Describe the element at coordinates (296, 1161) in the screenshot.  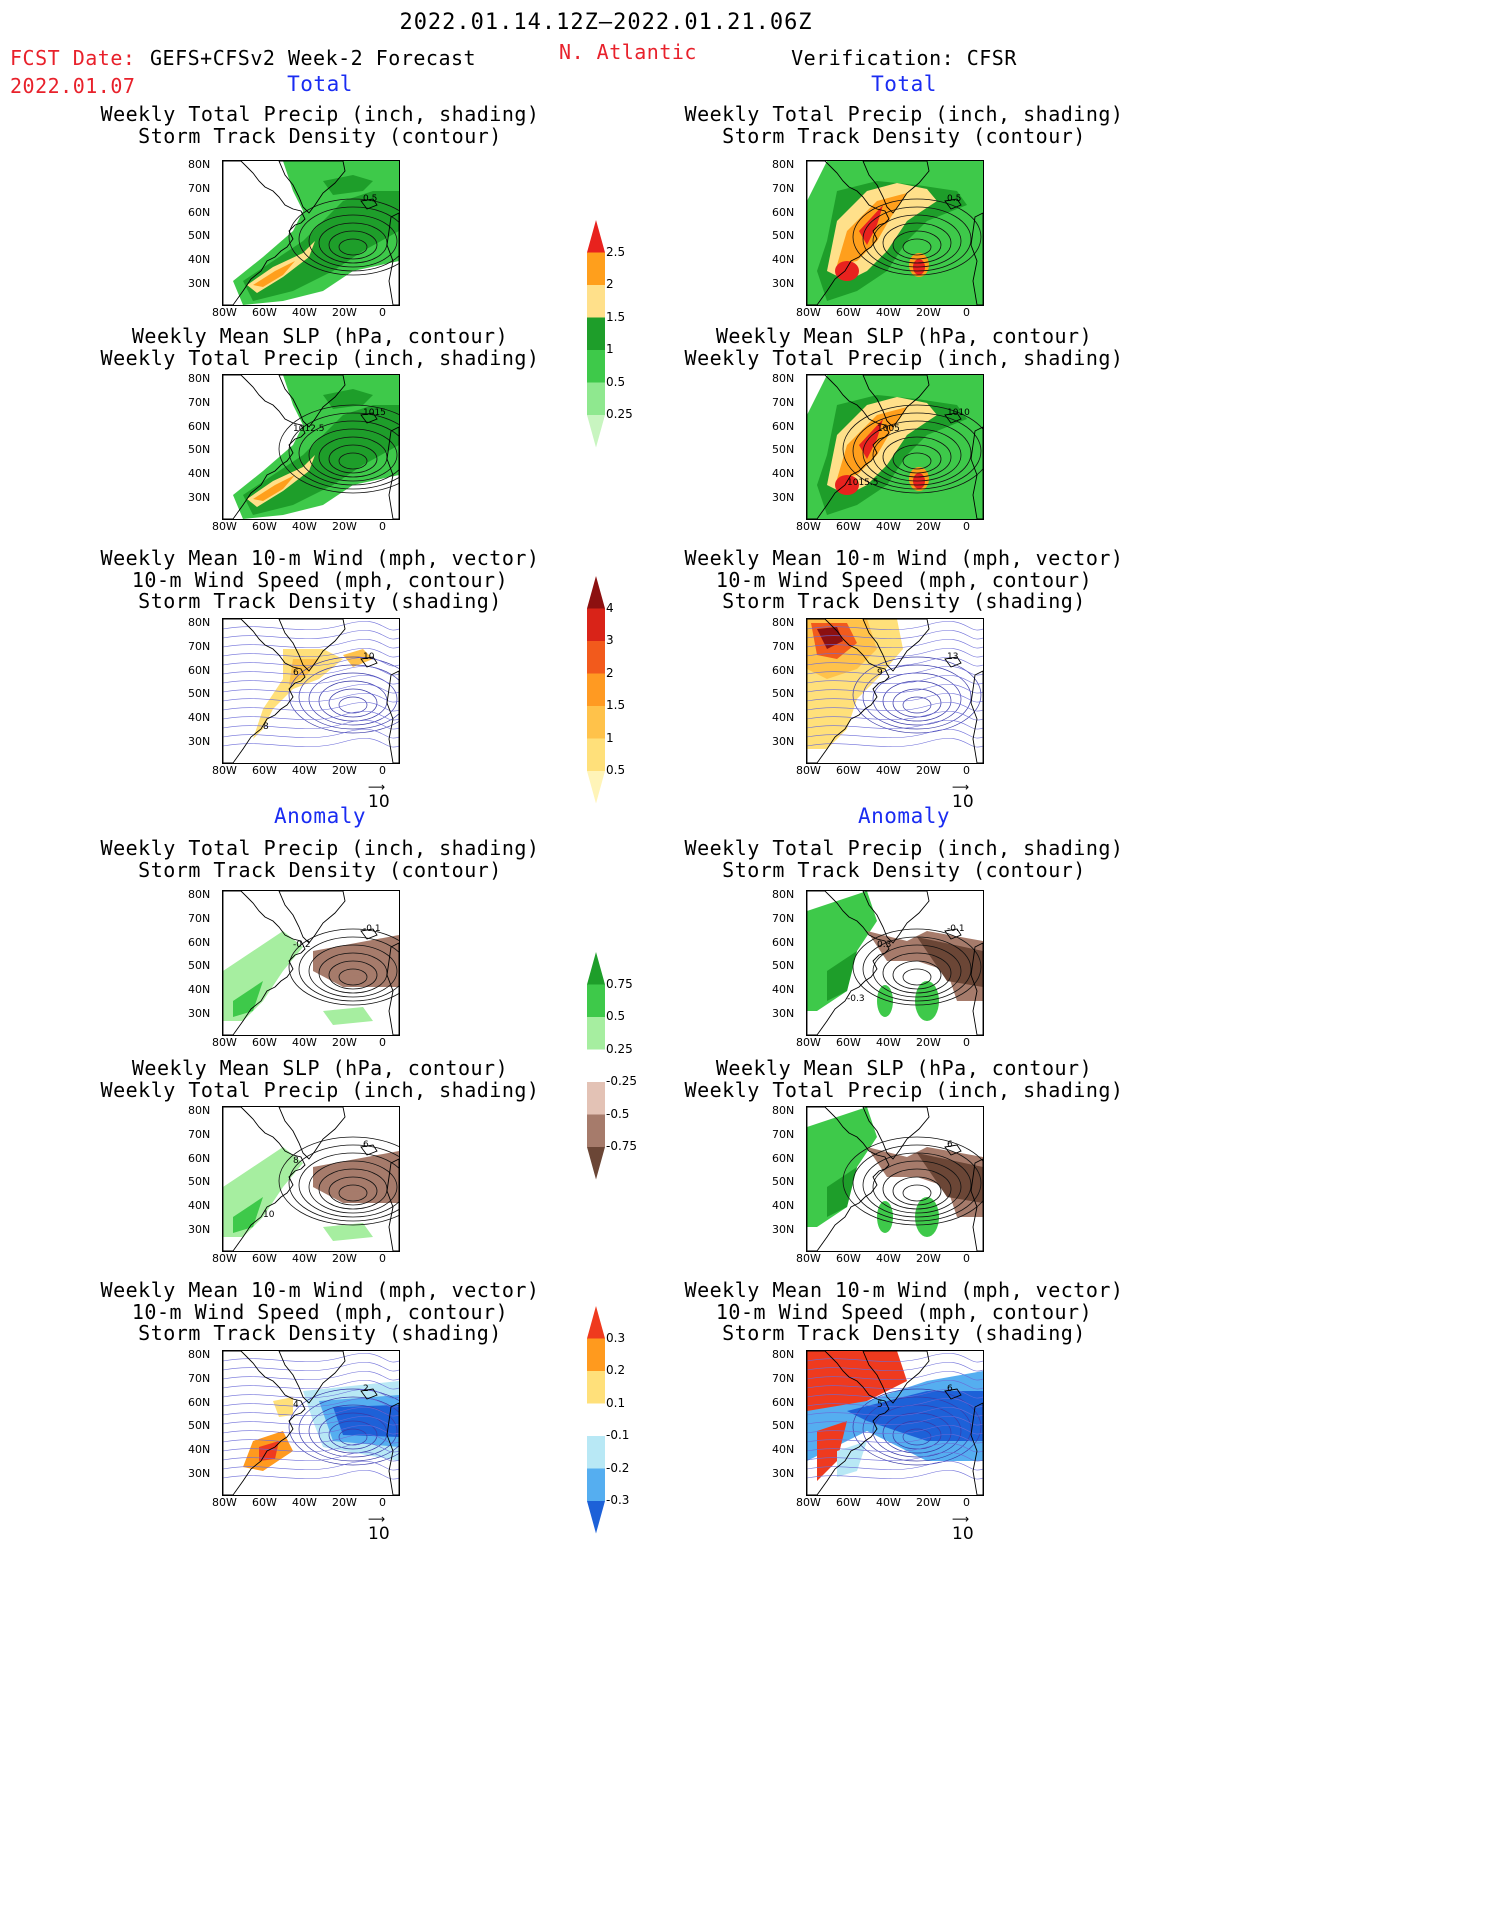
I see `contour-label: 8` at that location.